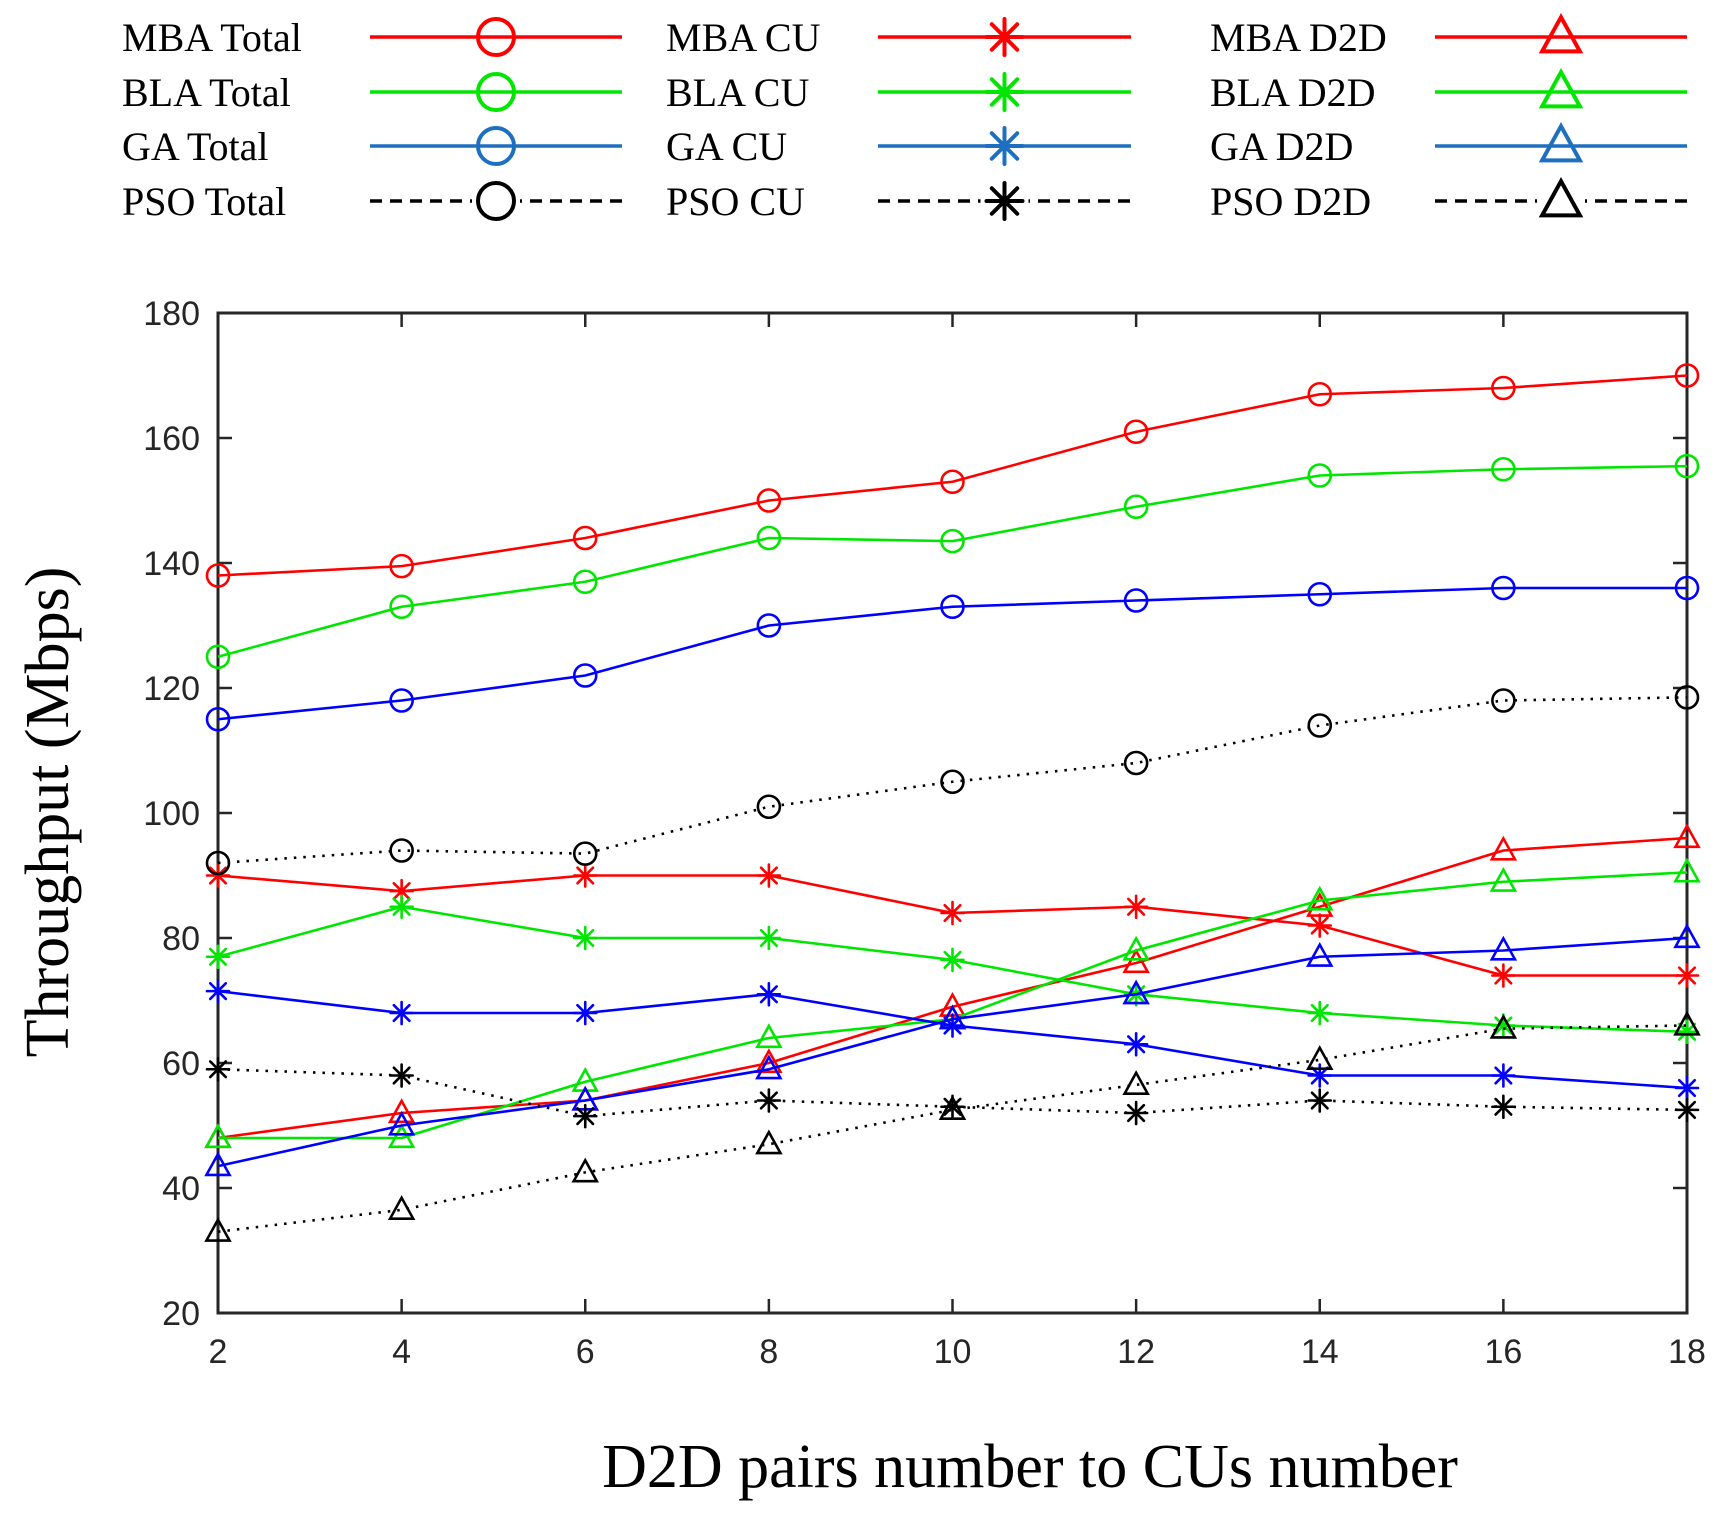  Describe the element at coordinates (1290, 201) in the screenshot. I see `legend-label: PSO D2D` at that location.